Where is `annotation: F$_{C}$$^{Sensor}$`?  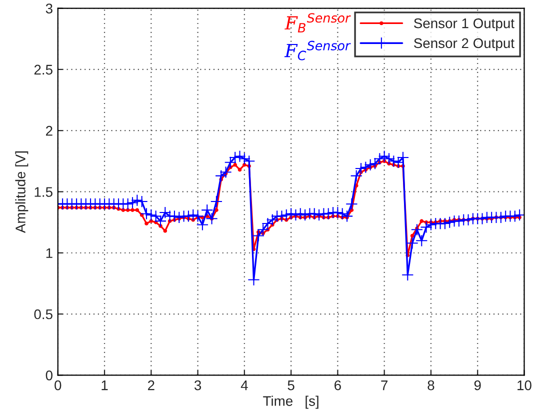 annotation: F$_{C}$$^{Sensor}$ is located at coordinates (317, 50).